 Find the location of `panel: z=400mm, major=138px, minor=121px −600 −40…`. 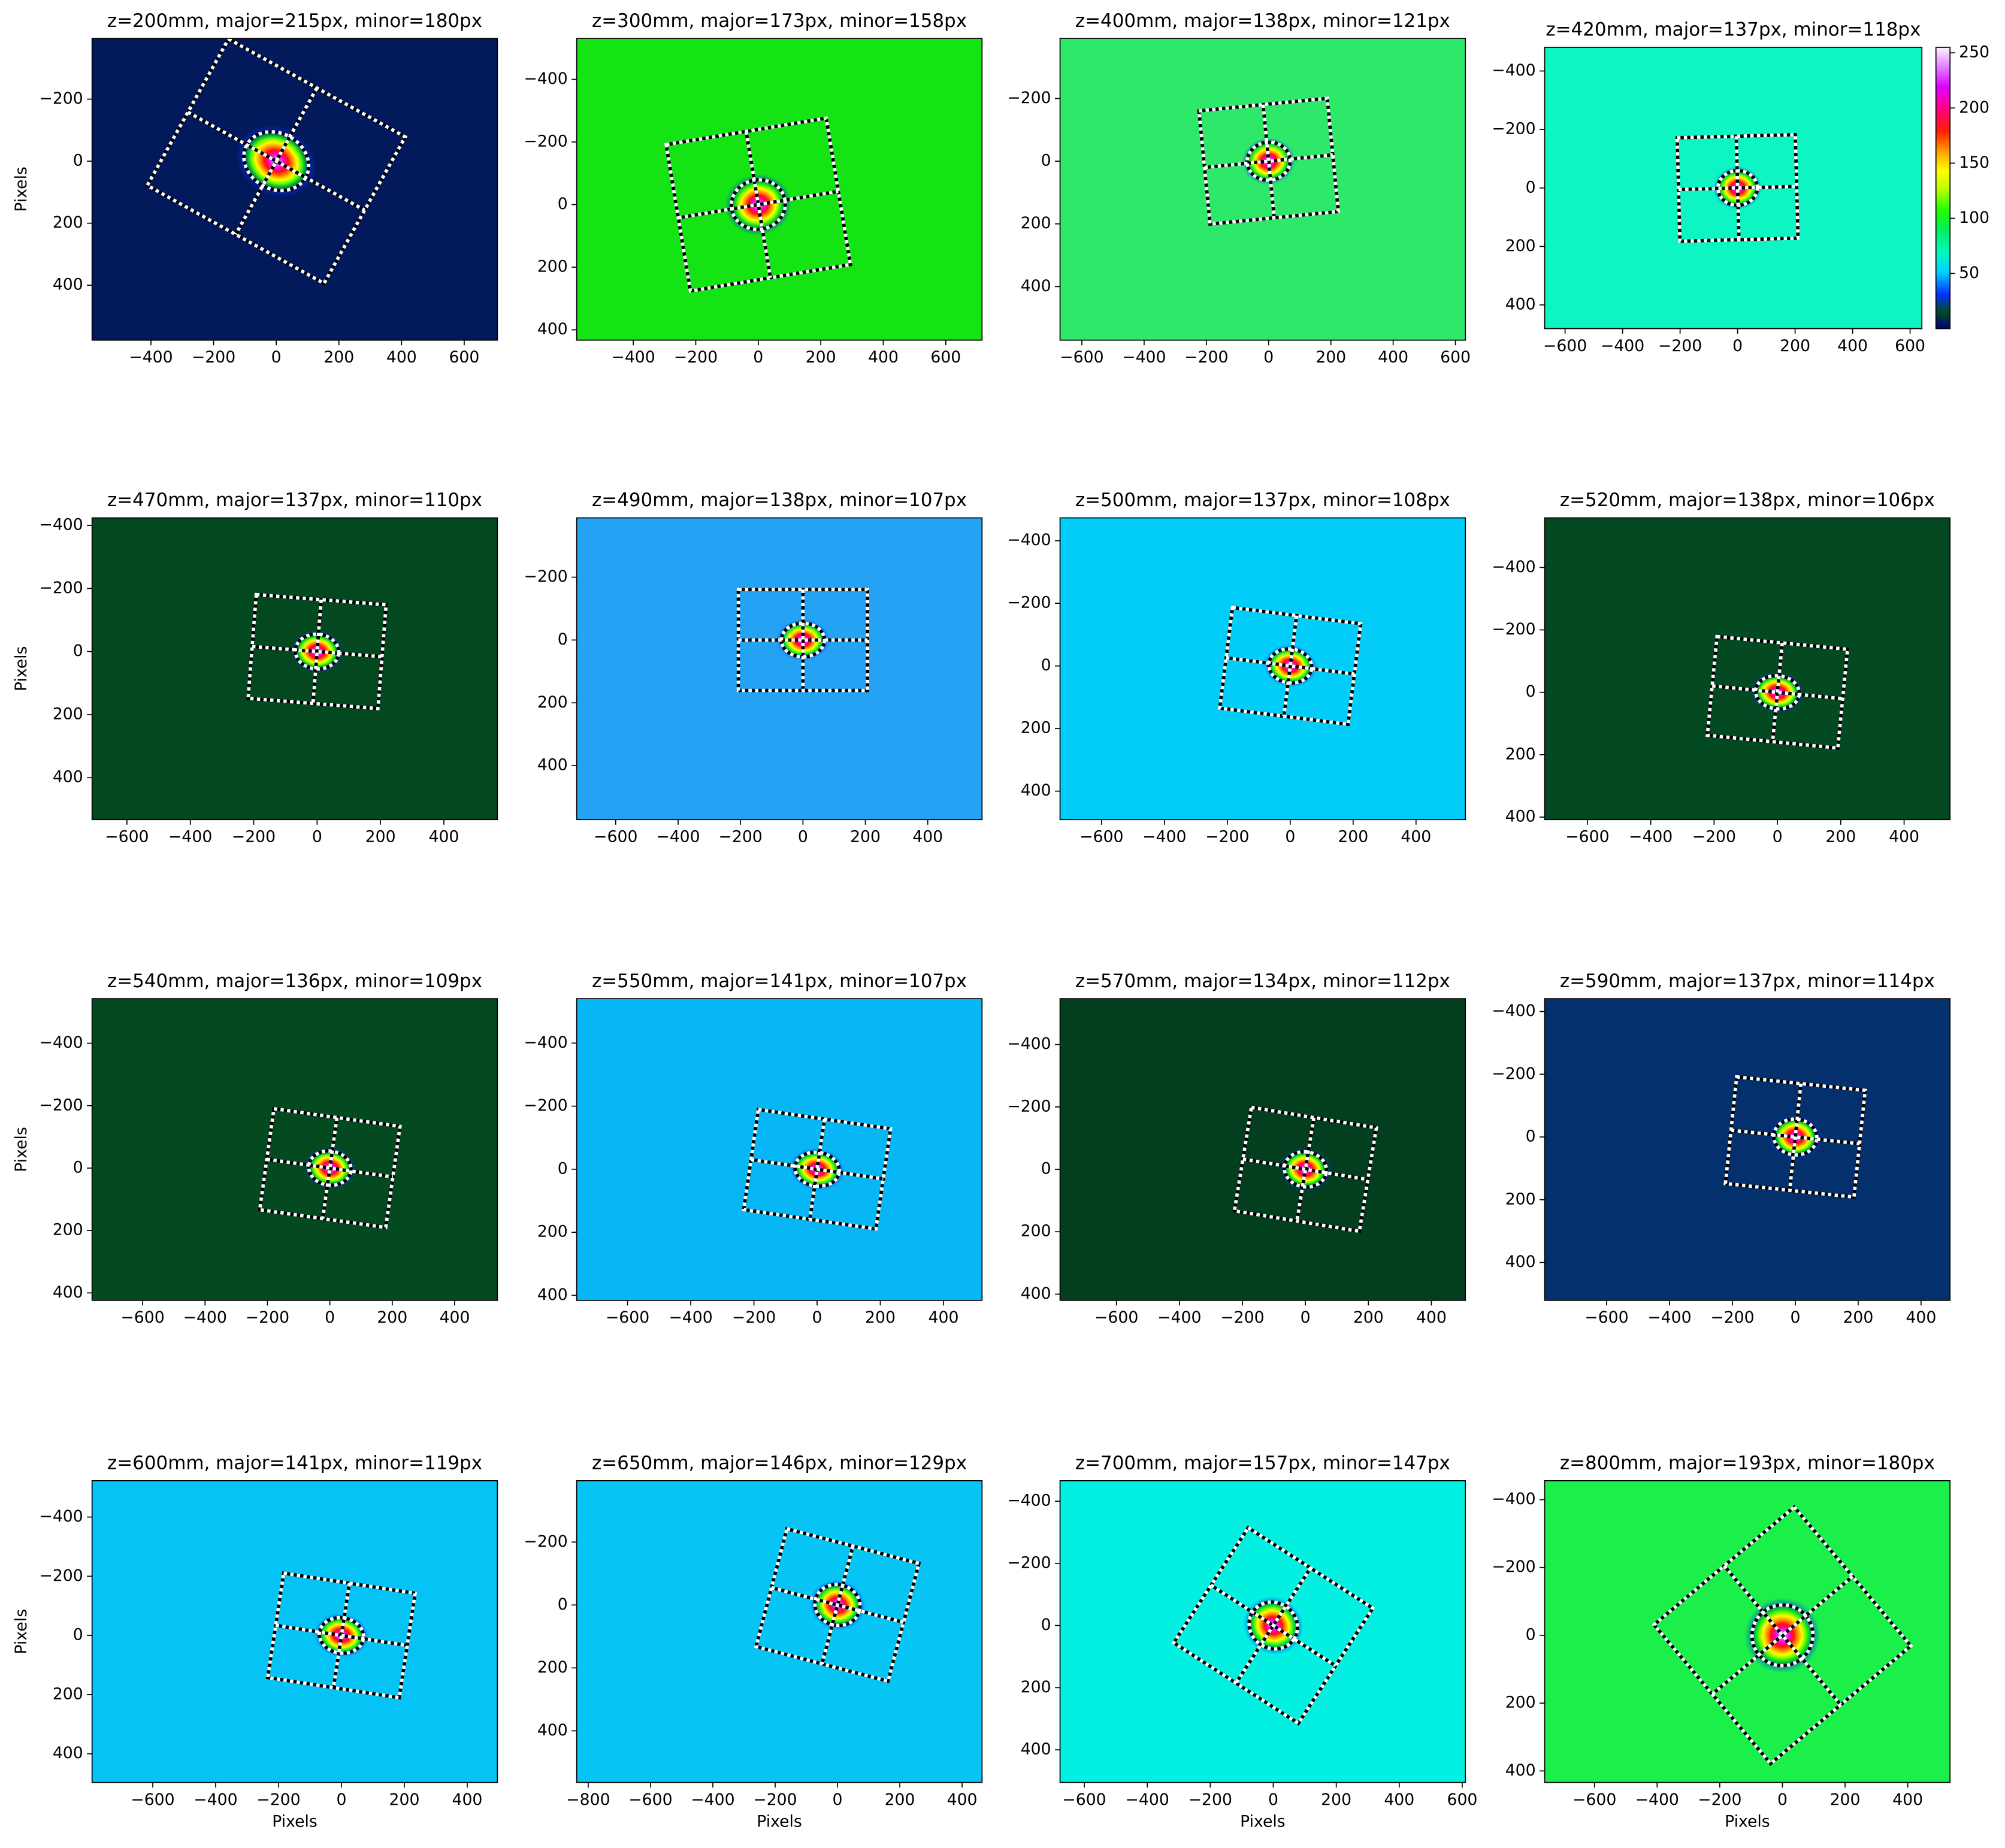

panel: z=400mm, major=138px, minor=121px −600 −40… is located at coordinates (1239, 188).